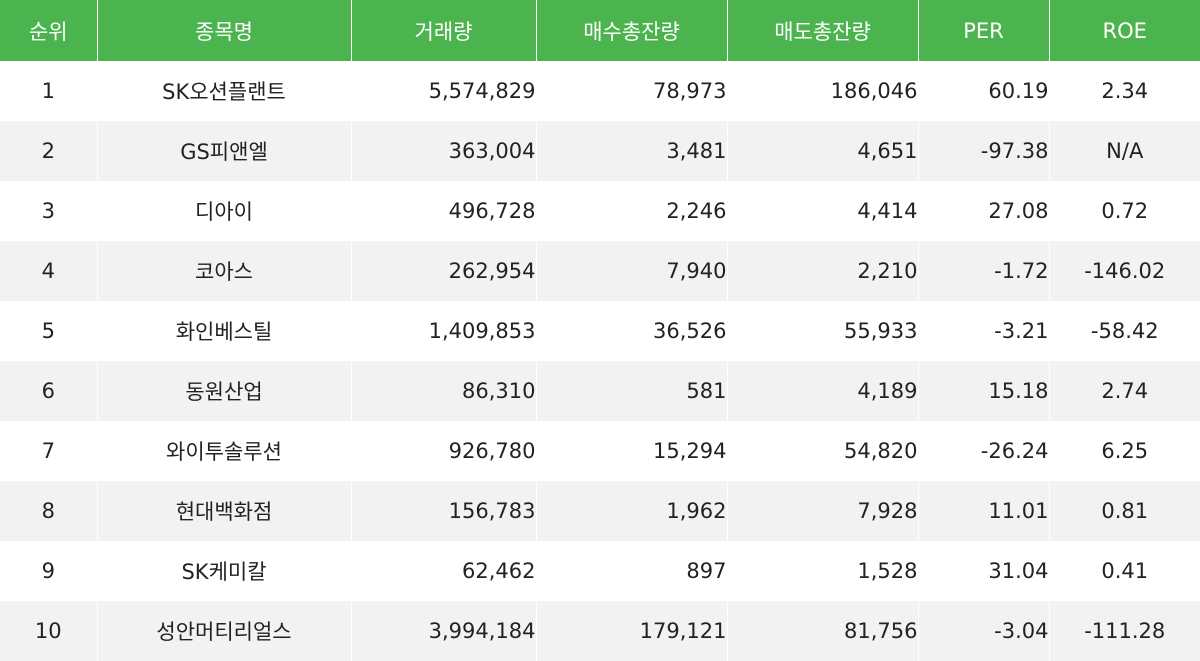 The image size is (1200, 661). What do you see at coordinates (49, 511) in the screenshot?
I see `cell-rank: 8` at bounding box center [49, 511].